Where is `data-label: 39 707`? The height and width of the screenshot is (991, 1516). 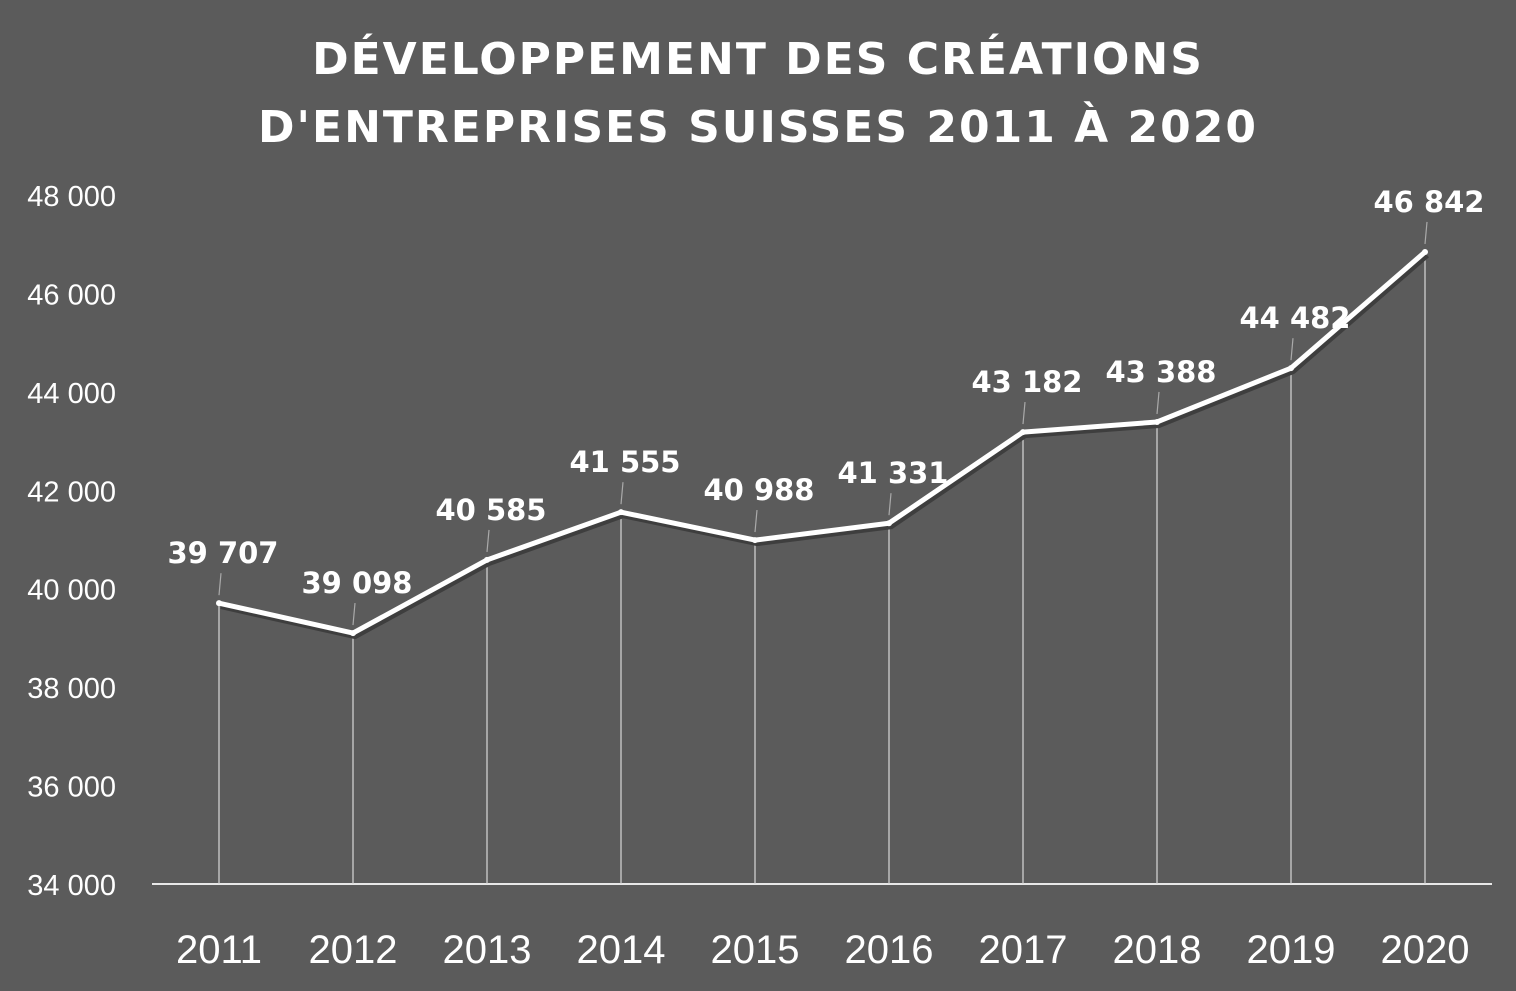 data-label: 39 707 is located at coordinates (223, 553).